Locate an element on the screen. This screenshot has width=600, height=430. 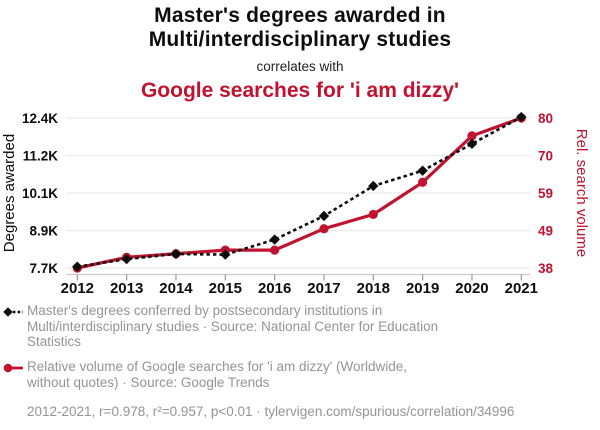
svg-text: 2018 is located at coordinates (373, 288).